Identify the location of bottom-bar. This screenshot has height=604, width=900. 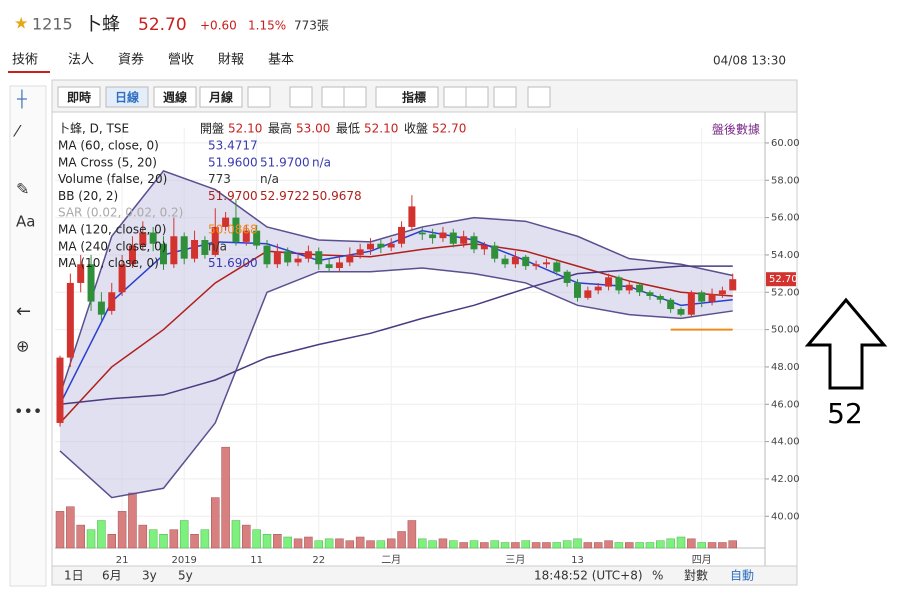
(424, 575).